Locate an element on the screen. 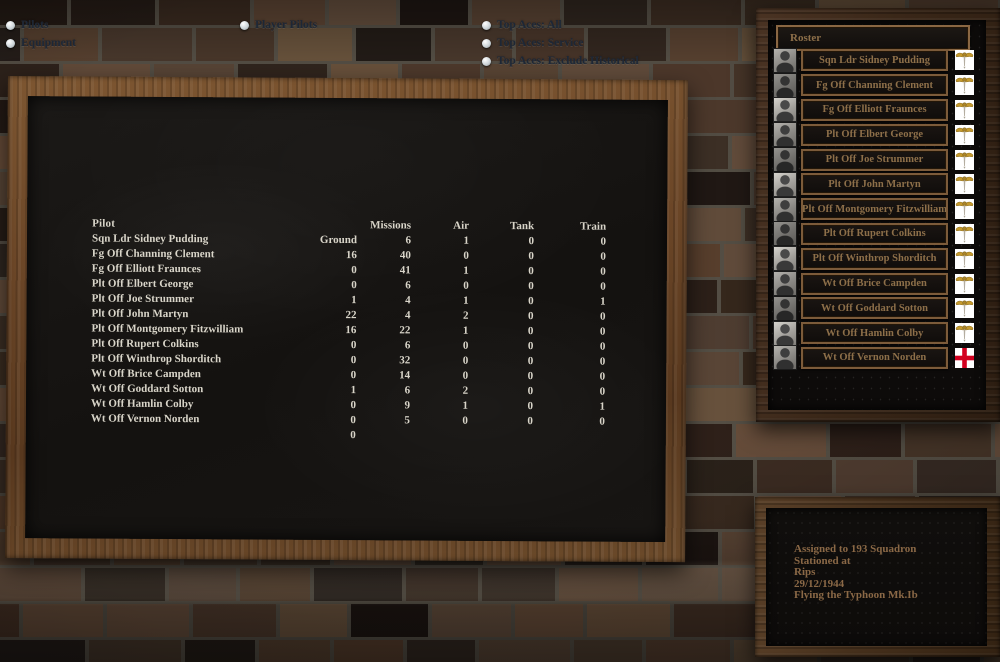  cell-missions: 40 is located at coordinates (405, 255).